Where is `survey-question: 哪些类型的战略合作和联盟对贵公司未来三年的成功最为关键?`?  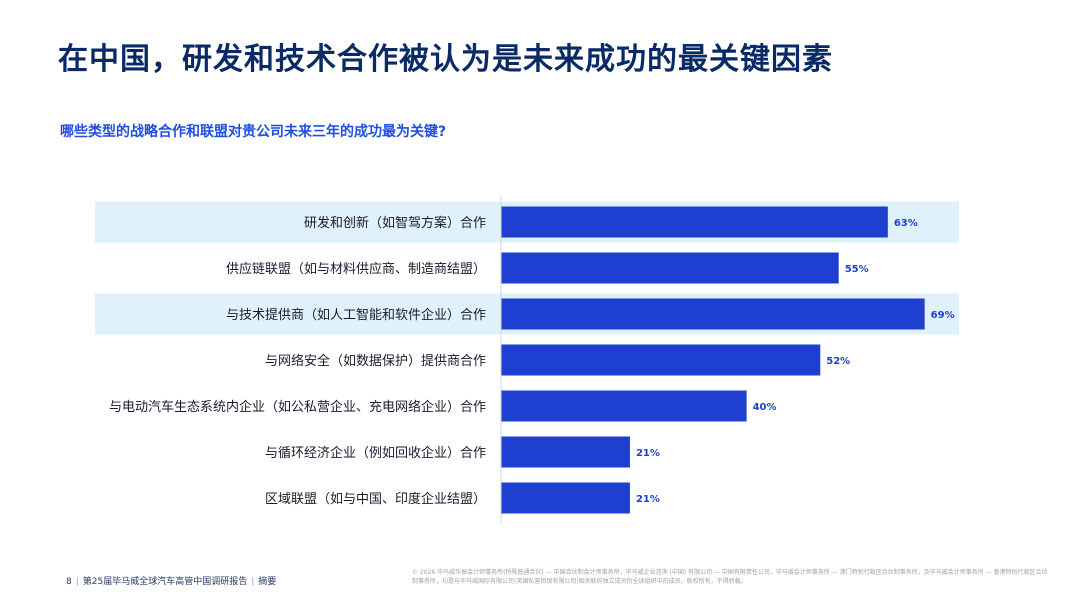 survey-question: 哪些类型的战略合作和联盟对贵公司未来三年的成功最为关键? is located at coordinates (253, 132).